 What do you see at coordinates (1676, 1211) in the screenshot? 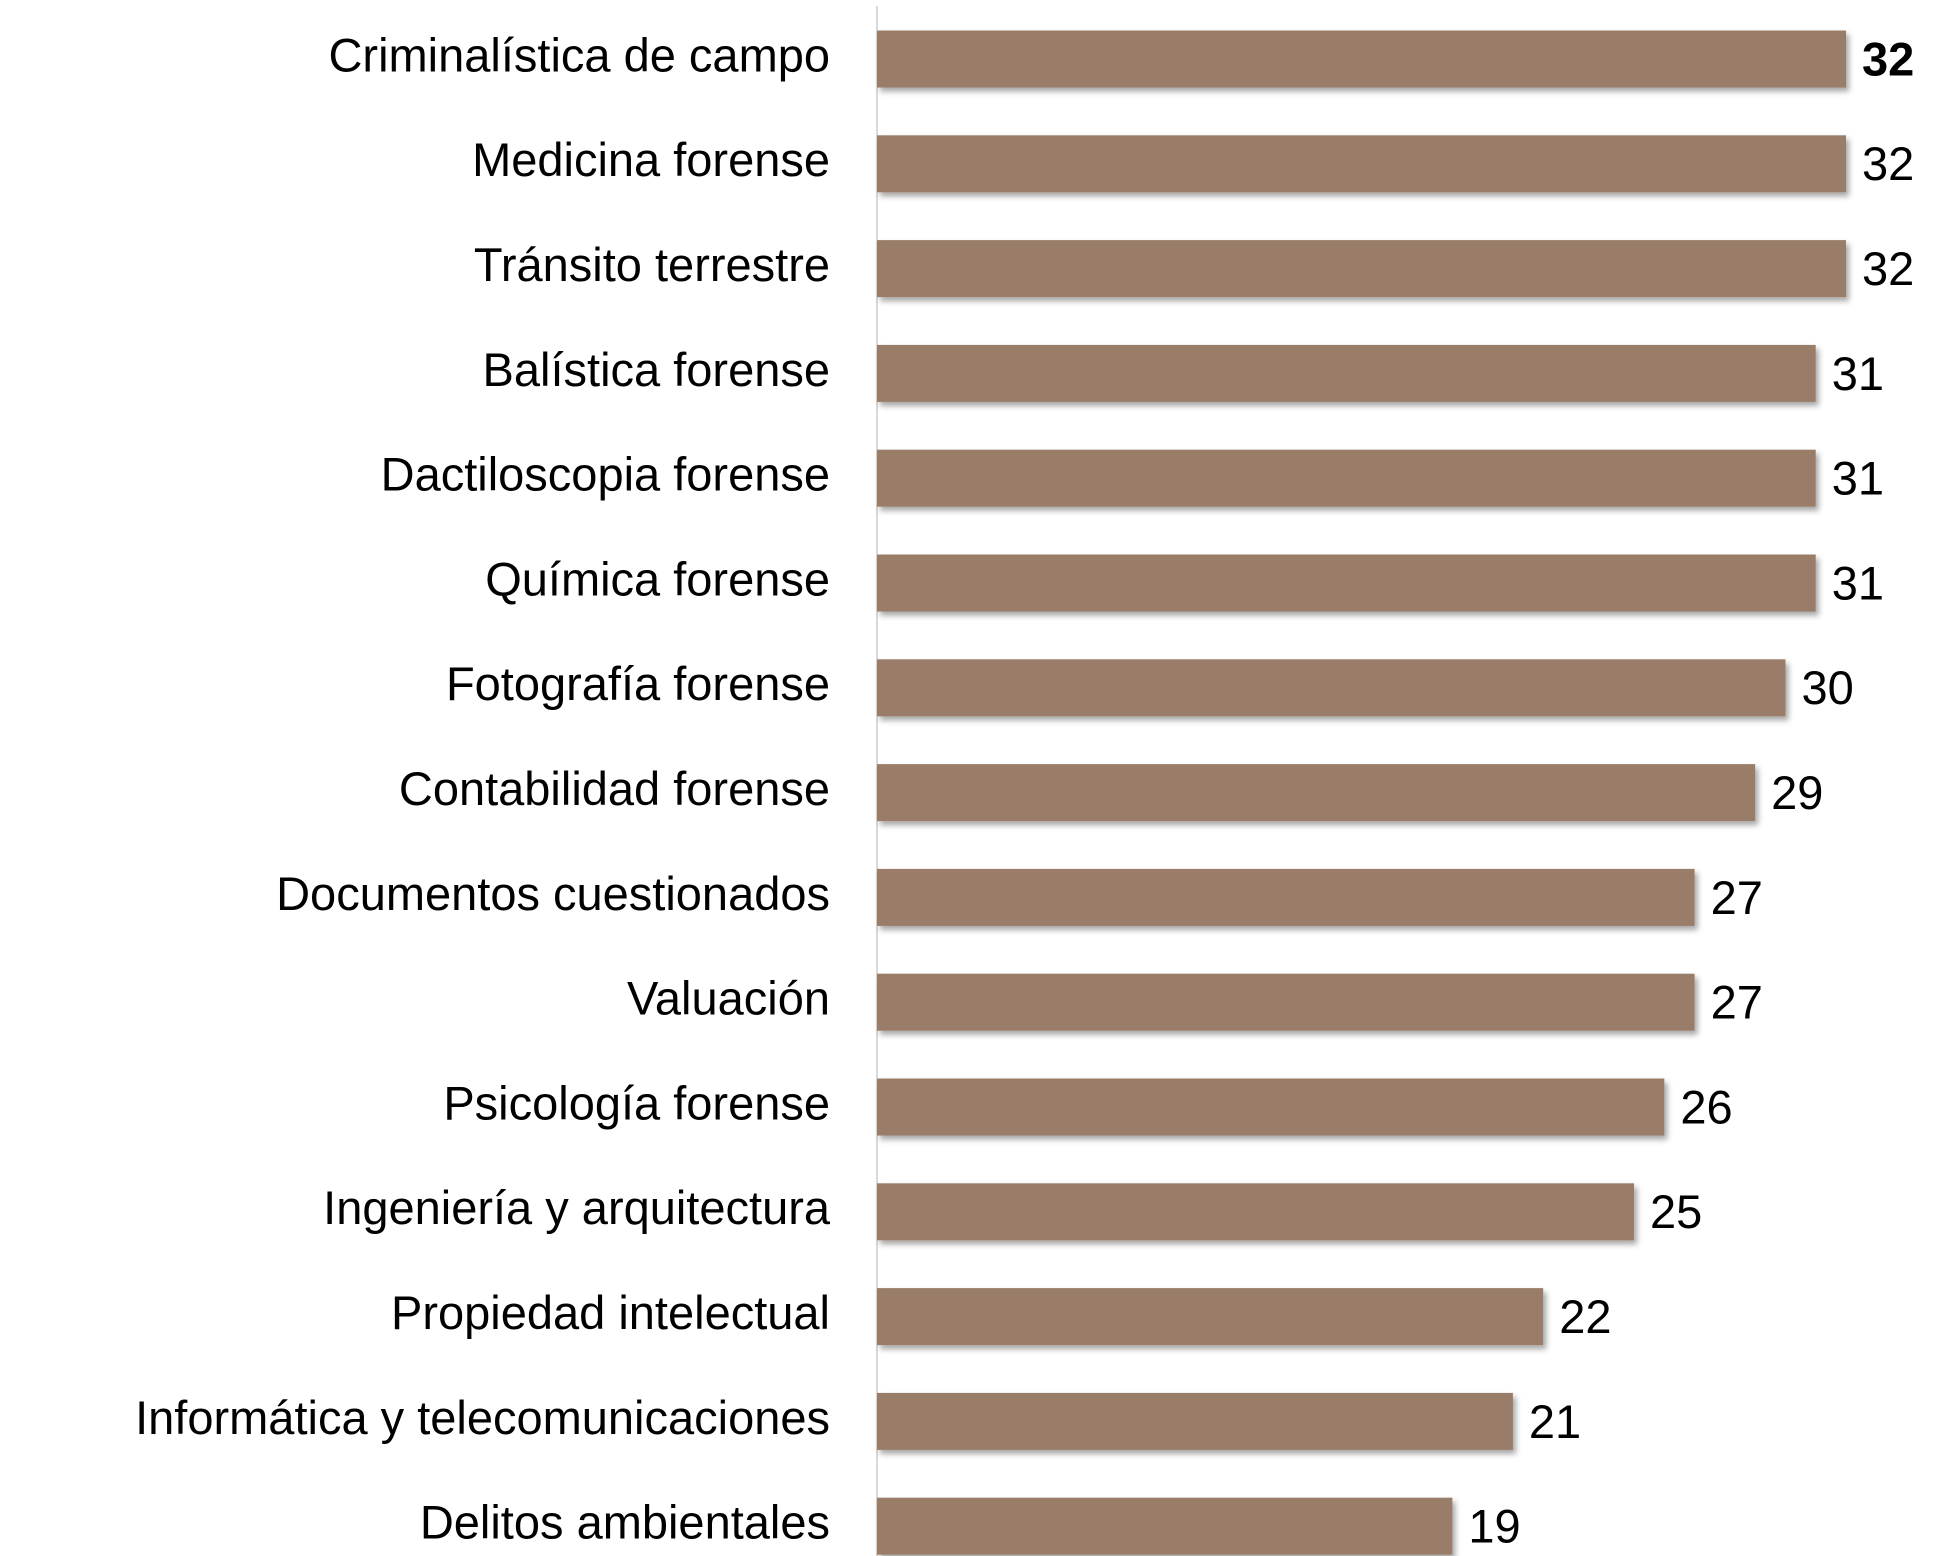
I see `value-label: 25` at bounding box center [1676, 1211].